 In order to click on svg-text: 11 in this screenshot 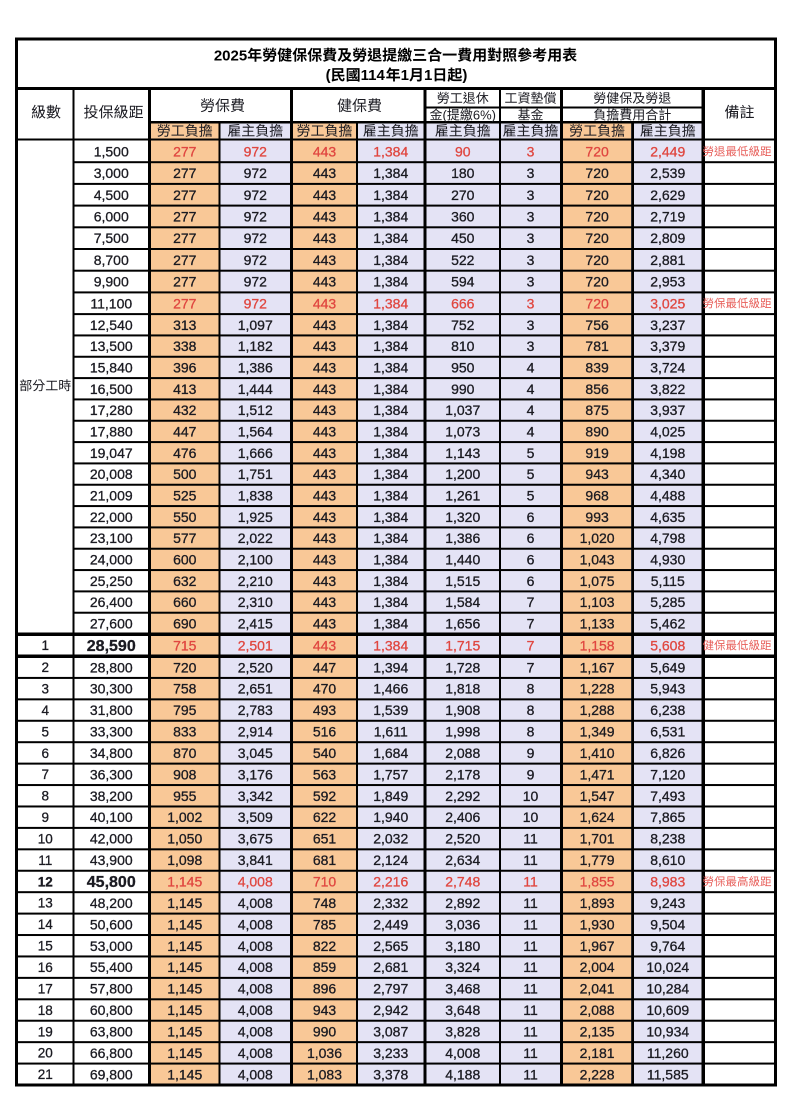, I will do `click(530, 946)`.